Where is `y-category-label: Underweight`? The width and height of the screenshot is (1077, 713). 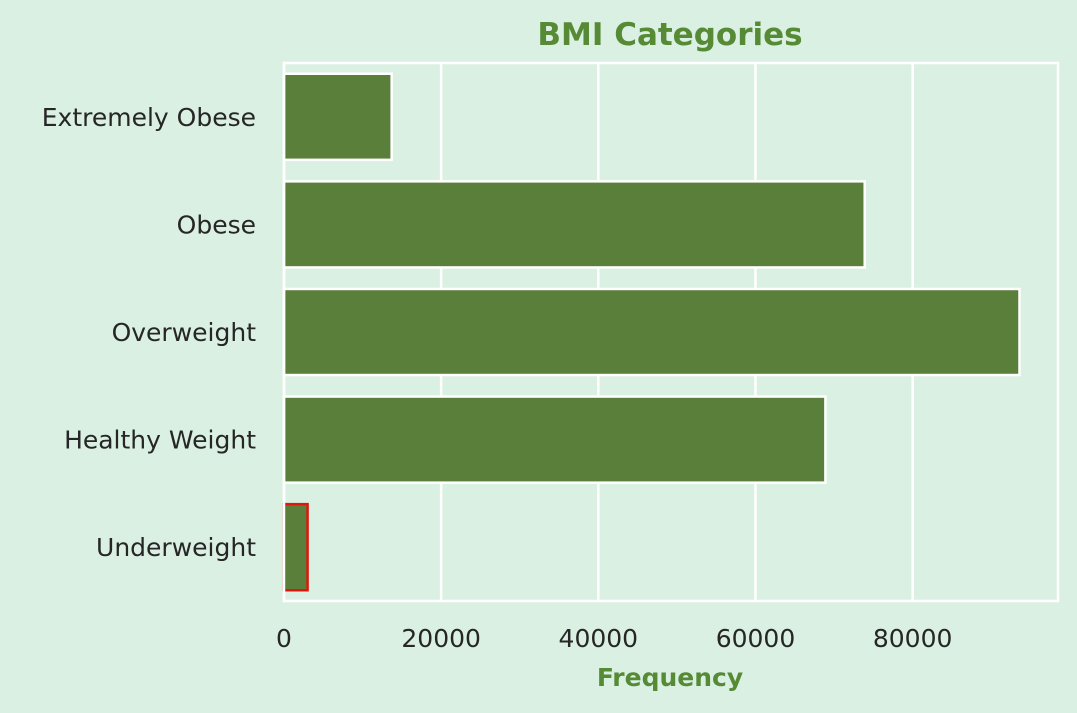
y-category-label: Underweight is located at coordinates (176, 547).